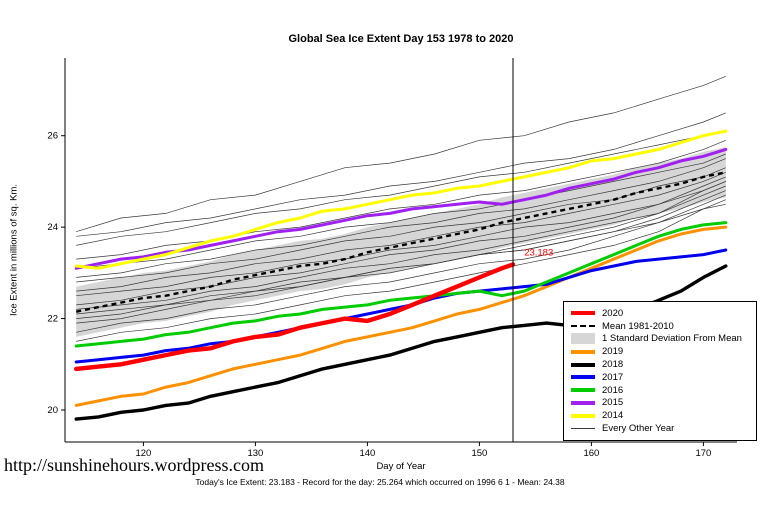  Describe the element at coordinates (134, 465) in the screenshot. I see `watermark-url: http://sunshinehours.wordpress.com` at that location.